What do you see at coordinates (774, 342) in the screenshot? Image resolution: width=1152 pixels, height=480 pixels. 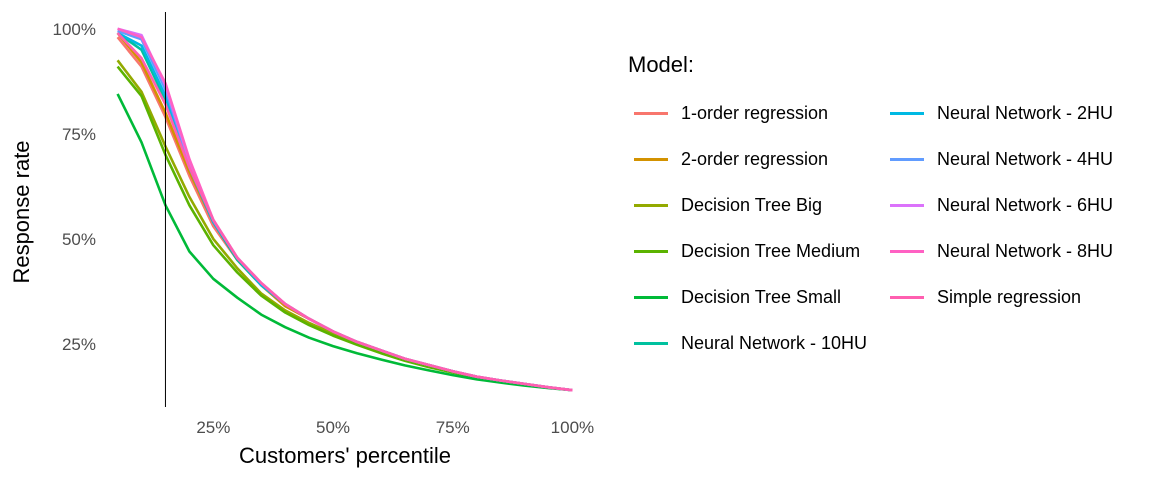 I see `legend-label: Neural Network - 10HU` at bounding box center [774, 342].